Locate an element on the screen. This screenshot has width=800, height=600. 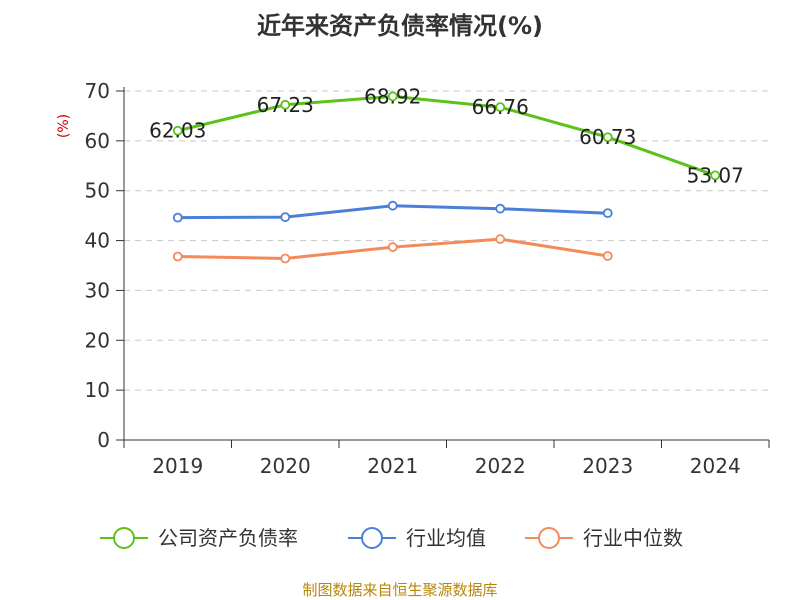
data-labels: 62.03 67.23 68.92 66.76 60.73 53.07 is located at coordinates (446, 135).